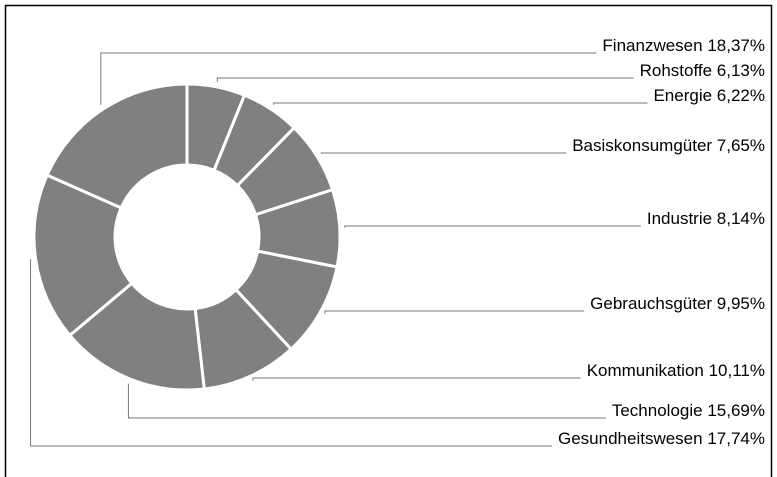 This screenshot has height=477, width=777. I want to click on slice-label: Rohstoffe 6,13%, so click(702, 70).